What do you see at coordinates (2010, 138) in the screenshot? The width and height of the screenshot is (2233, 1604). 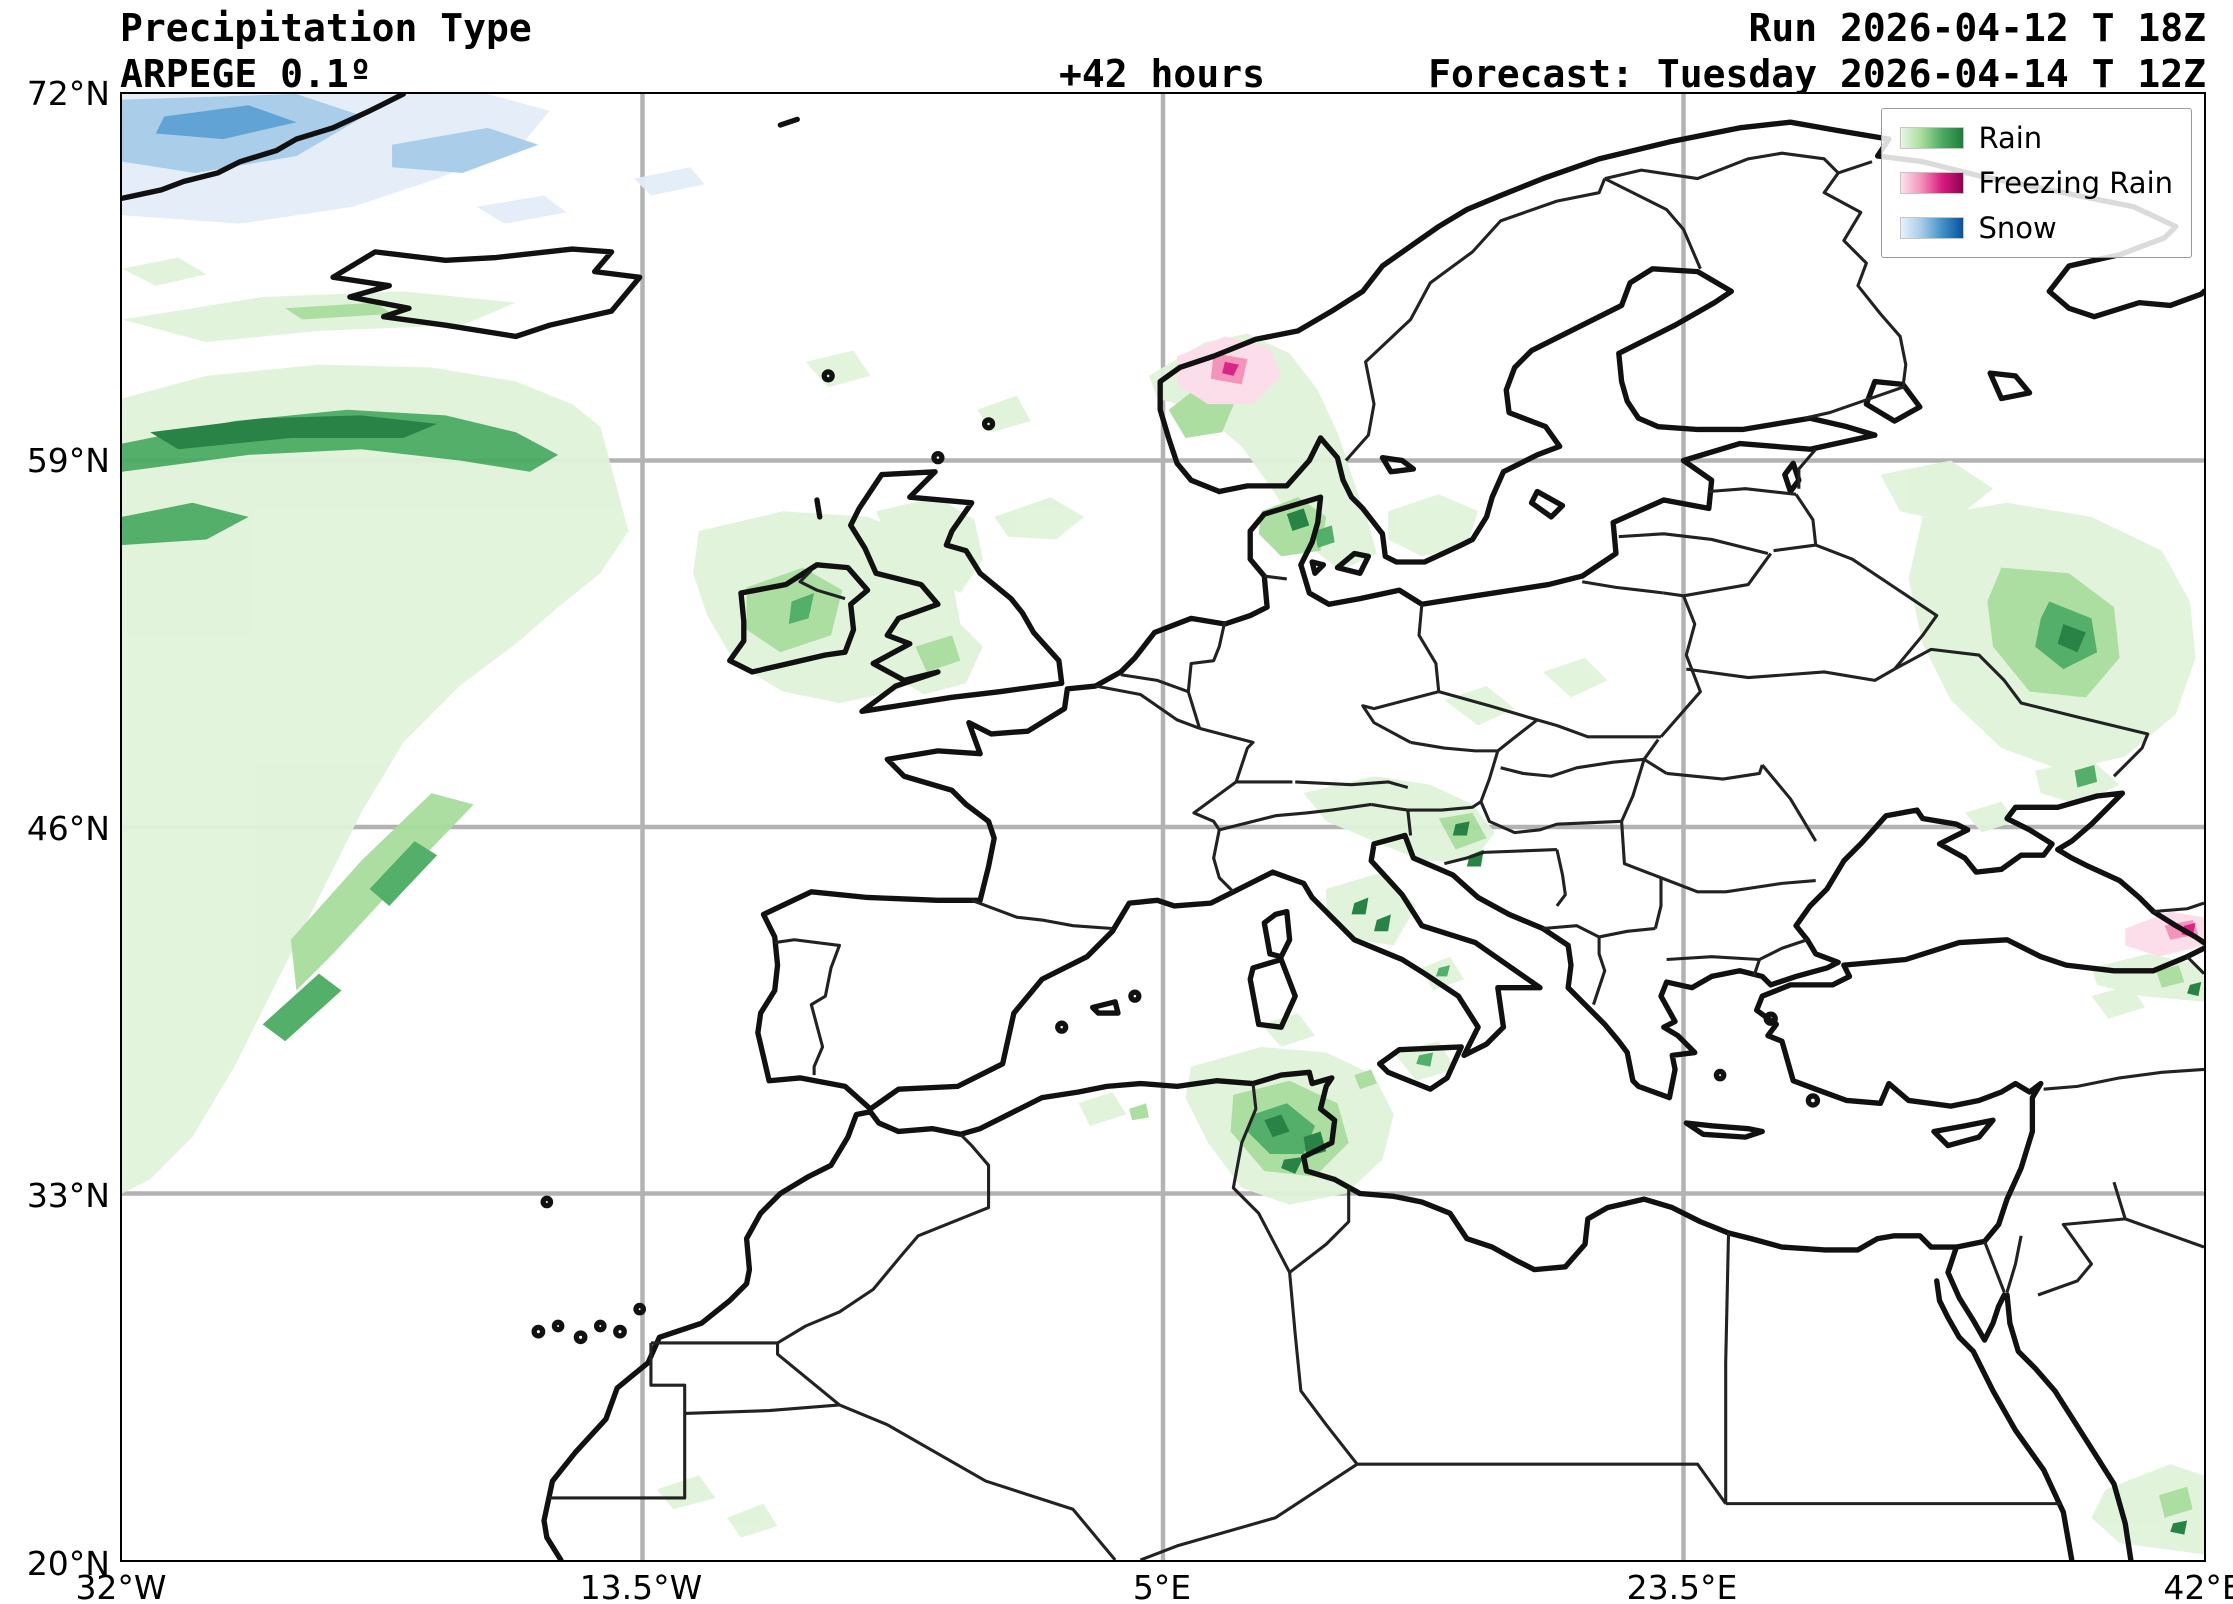 I see `legend-label-rain: Rain` at bounding box center [2010, 138].